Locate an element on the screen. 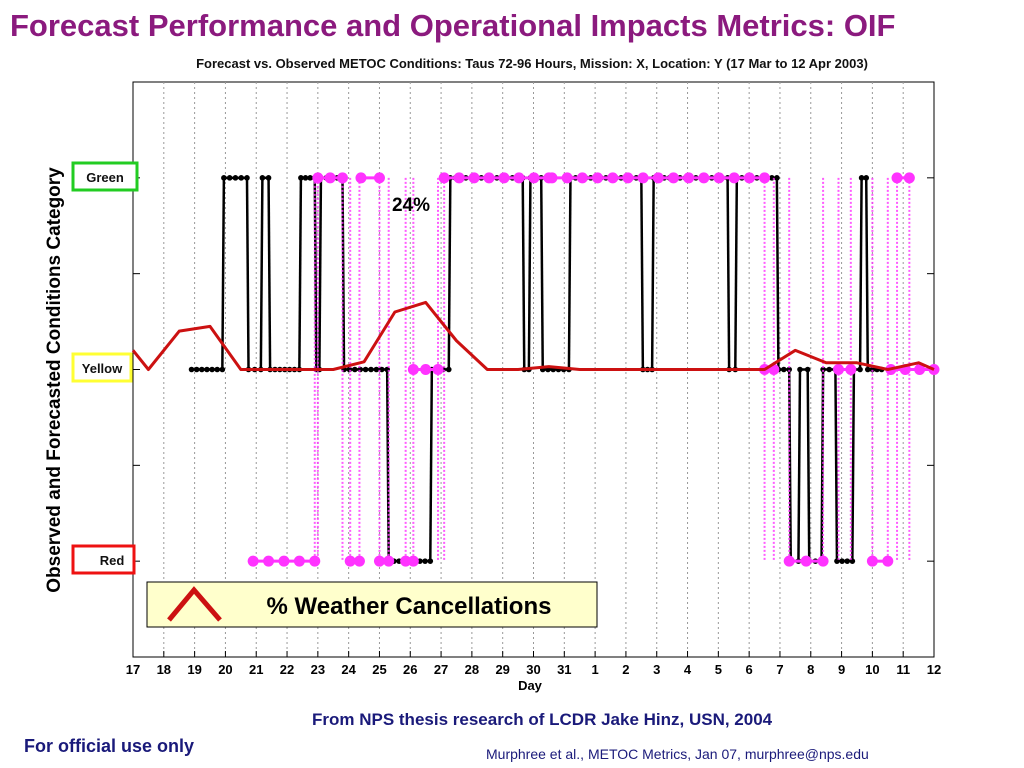  green-category-label: Green is located at coordinates (105, 177).